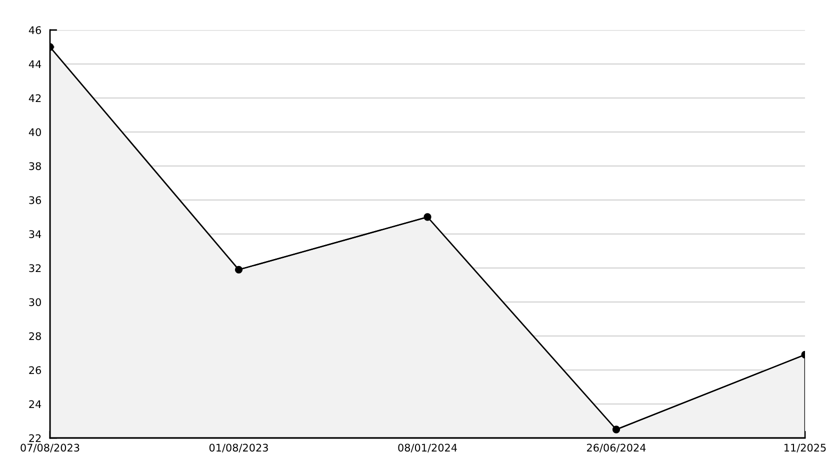 Image resolution: width=834 pixels, height=468 pixels. Describe the element at coordinates (35, 166) in the screenshot. I see `y-tick-label: 38` at that location.